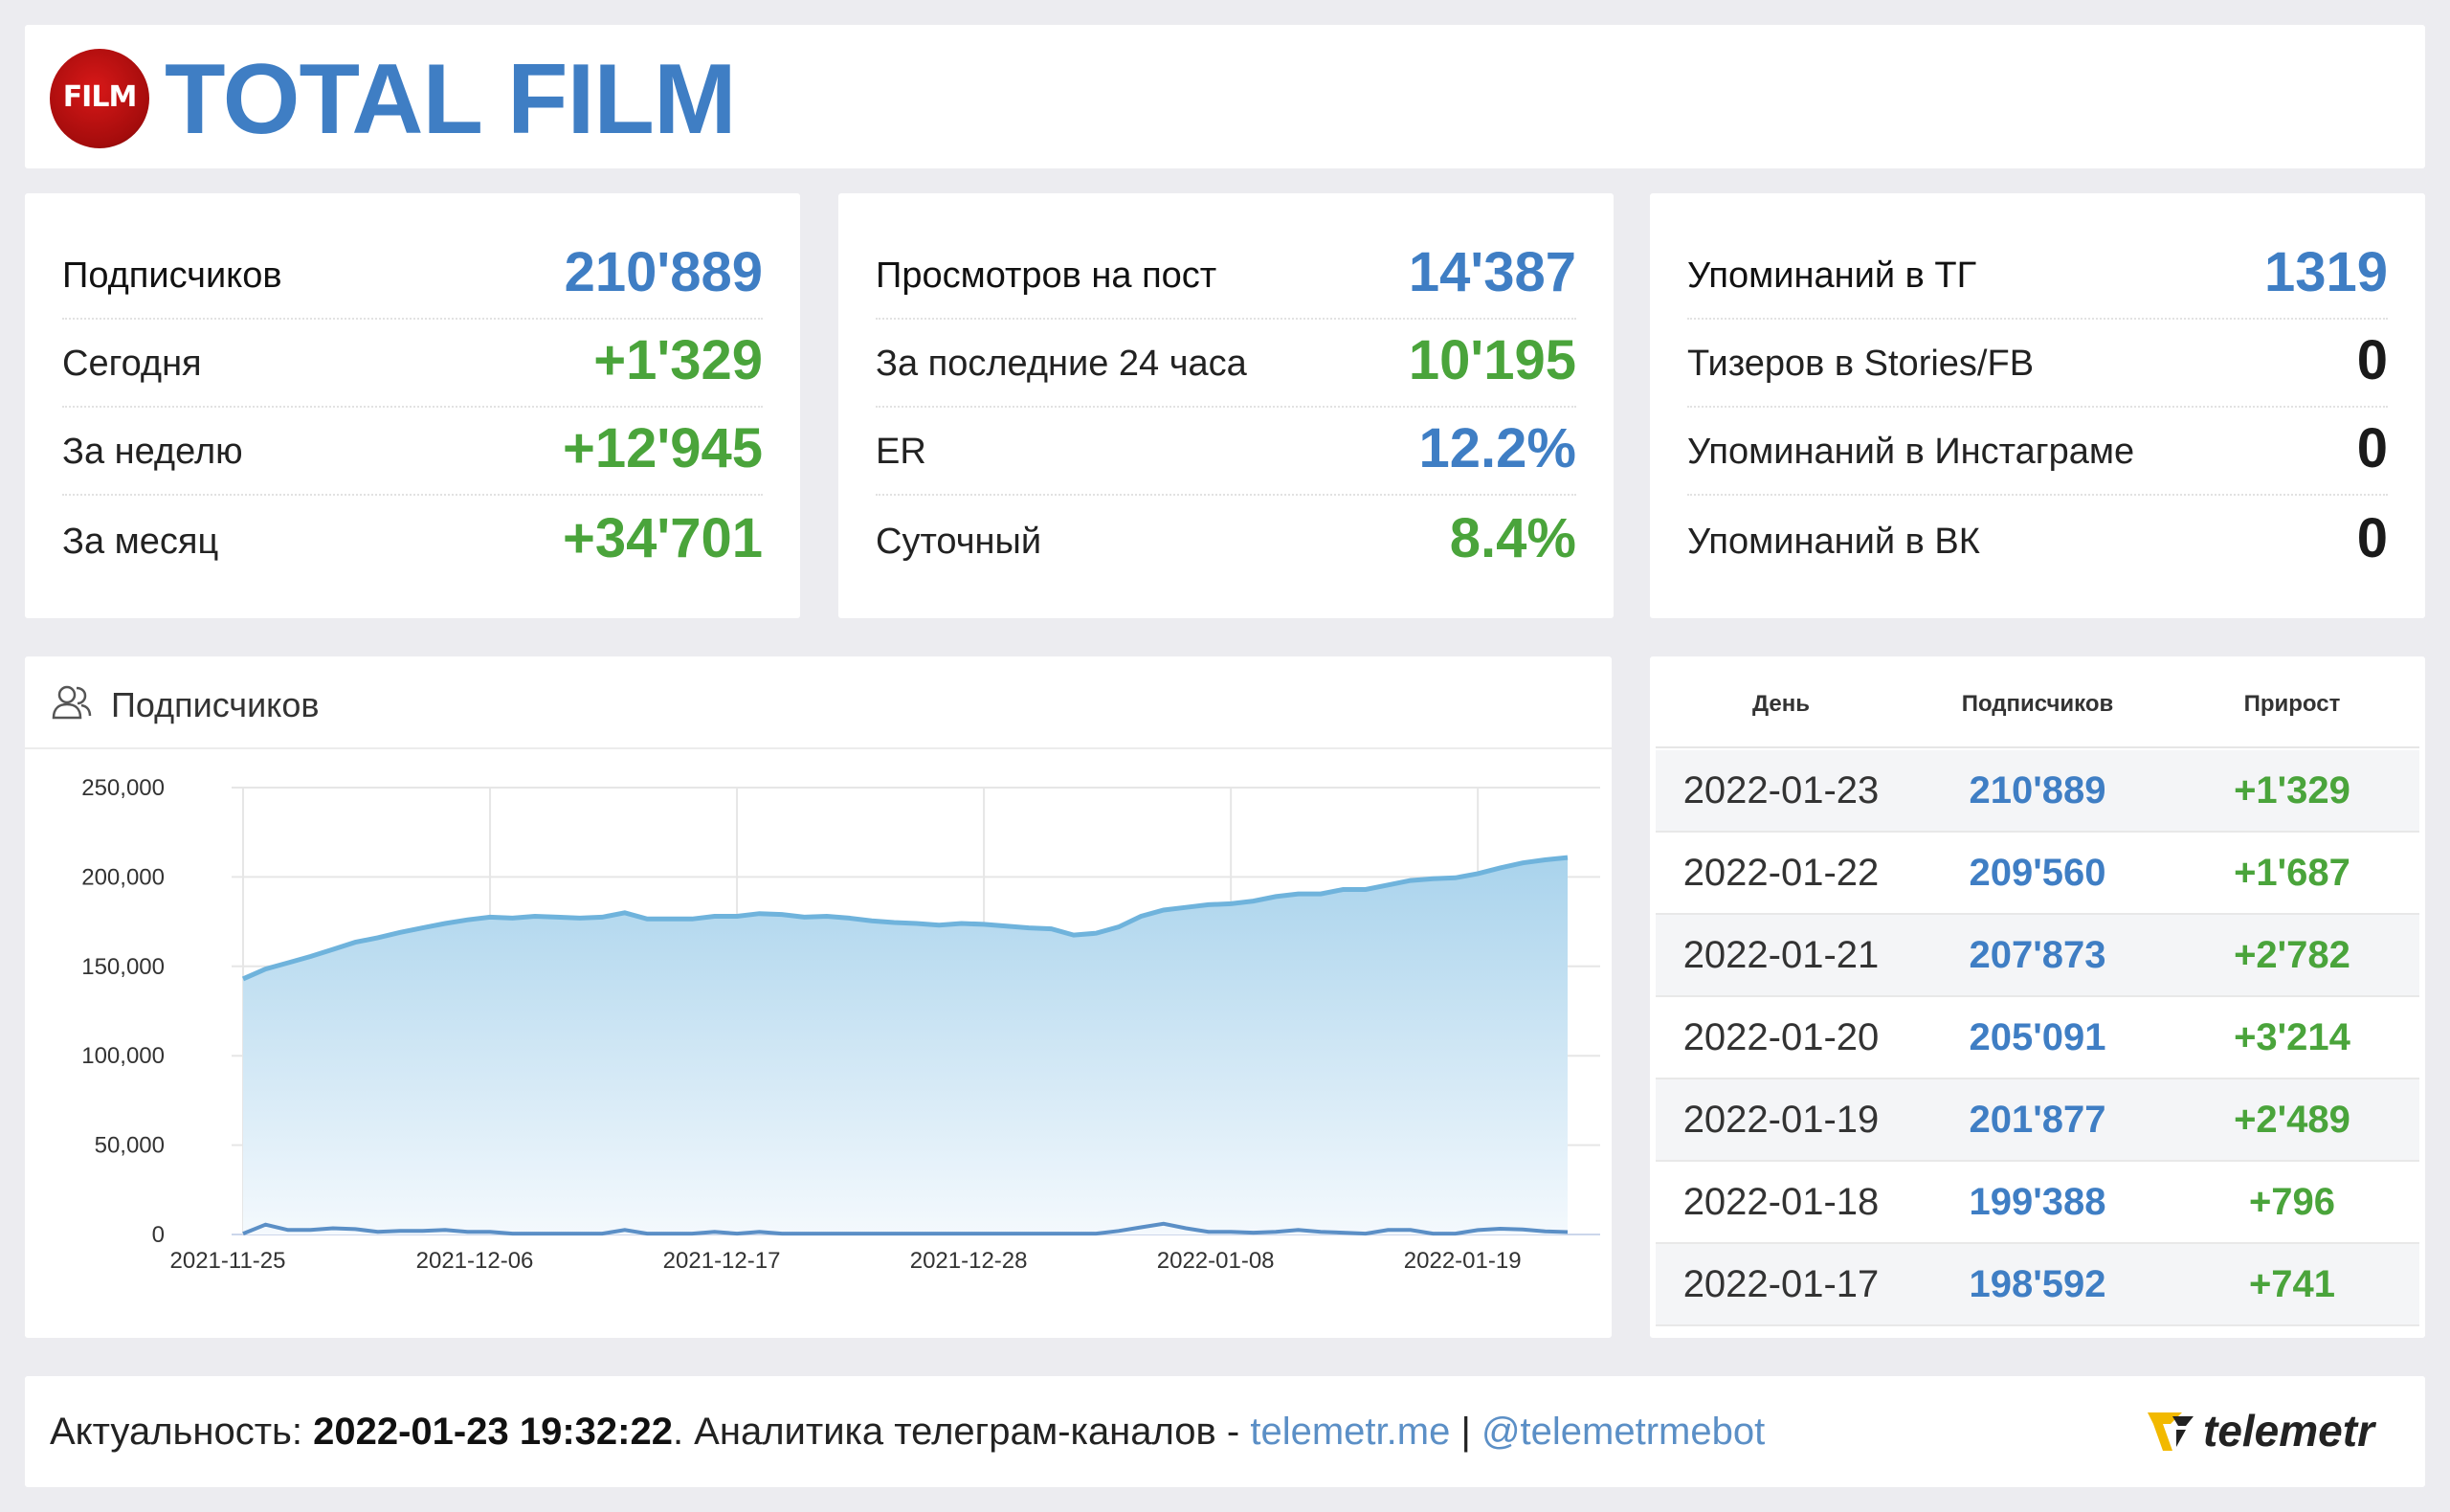  What do you see at coordinates (2292, 1202) in the screenshot?
I see `cell-growth: +796` at bounding box center [2292, 1202].